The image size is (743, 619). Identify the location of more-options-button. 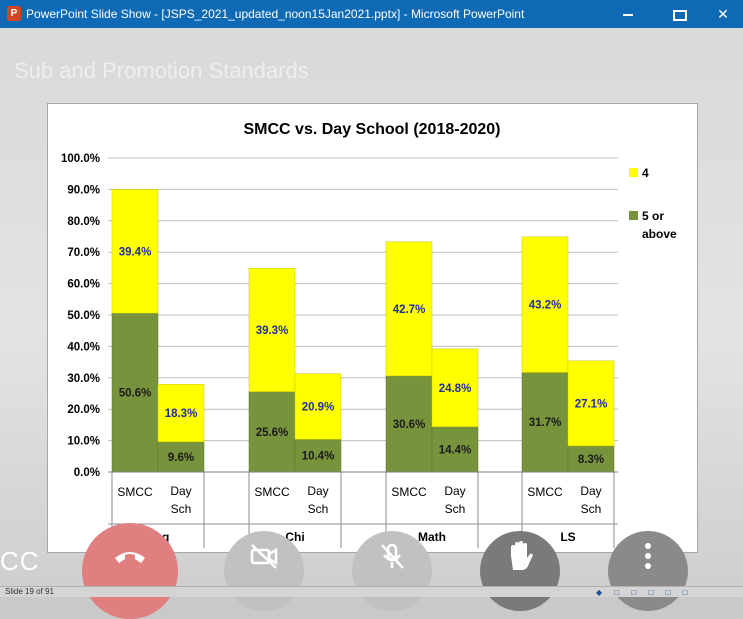
(648, 571).